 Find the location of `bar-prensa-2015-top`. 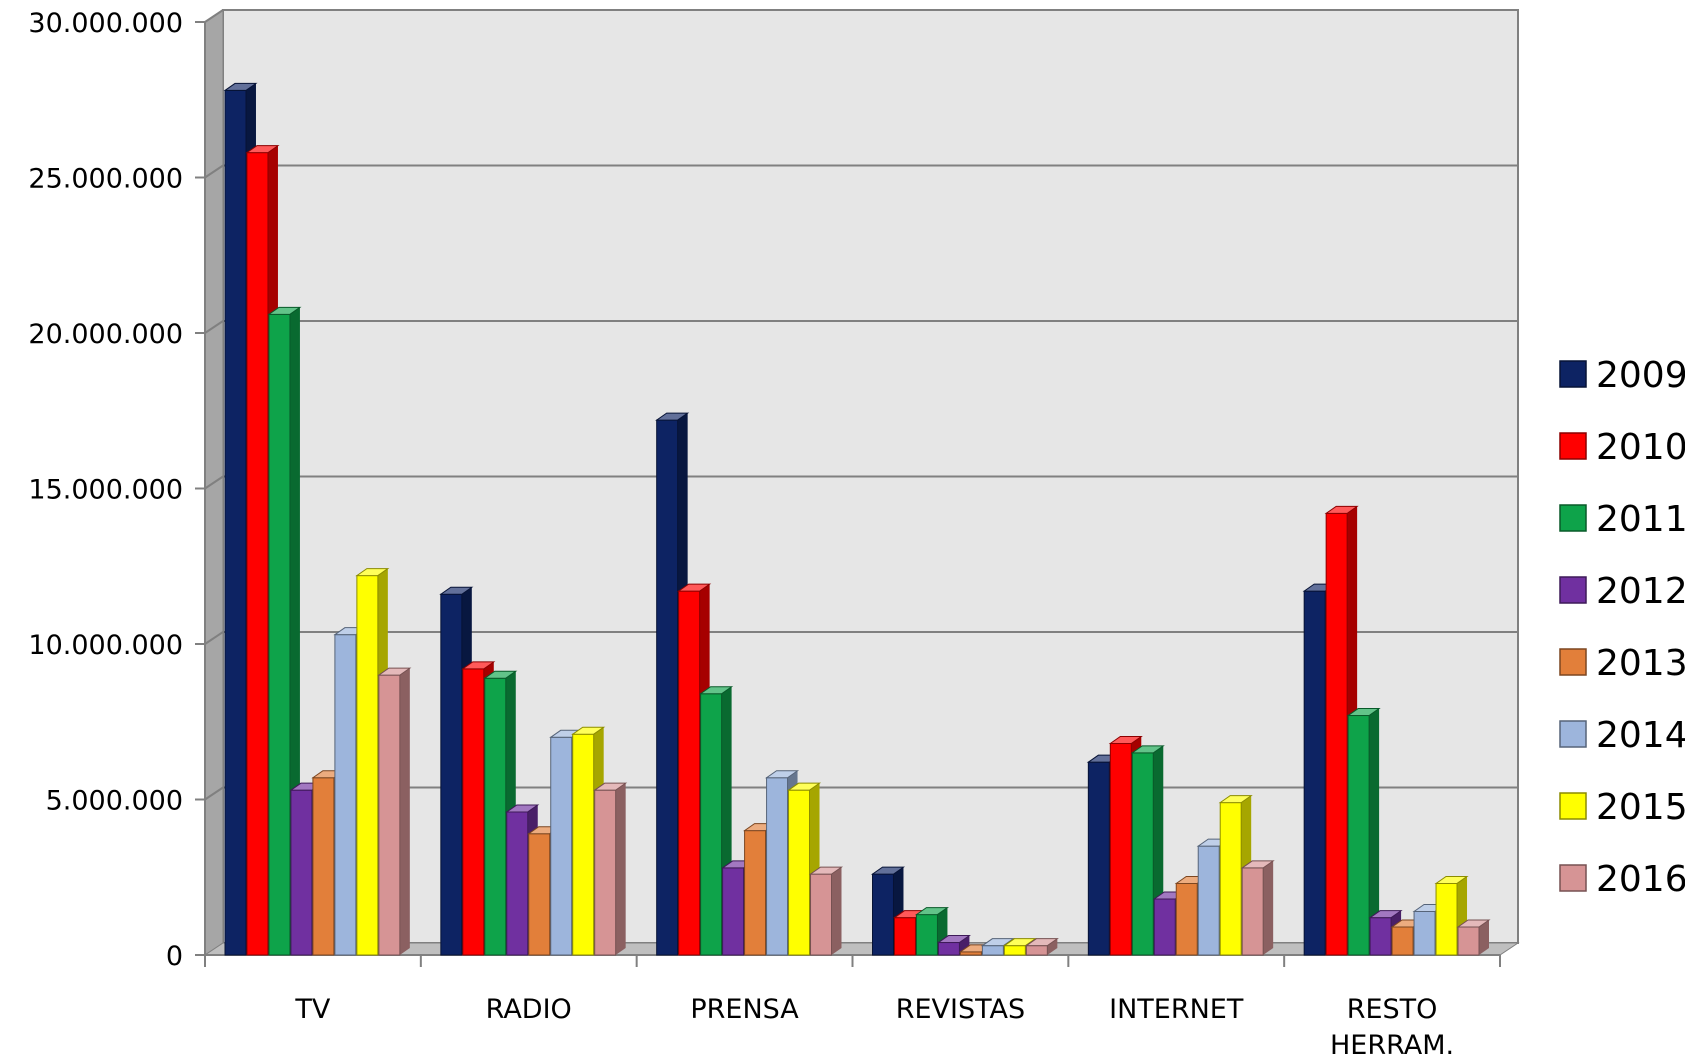

bar-prensa-2015-top is located at coordinates (804, 786).